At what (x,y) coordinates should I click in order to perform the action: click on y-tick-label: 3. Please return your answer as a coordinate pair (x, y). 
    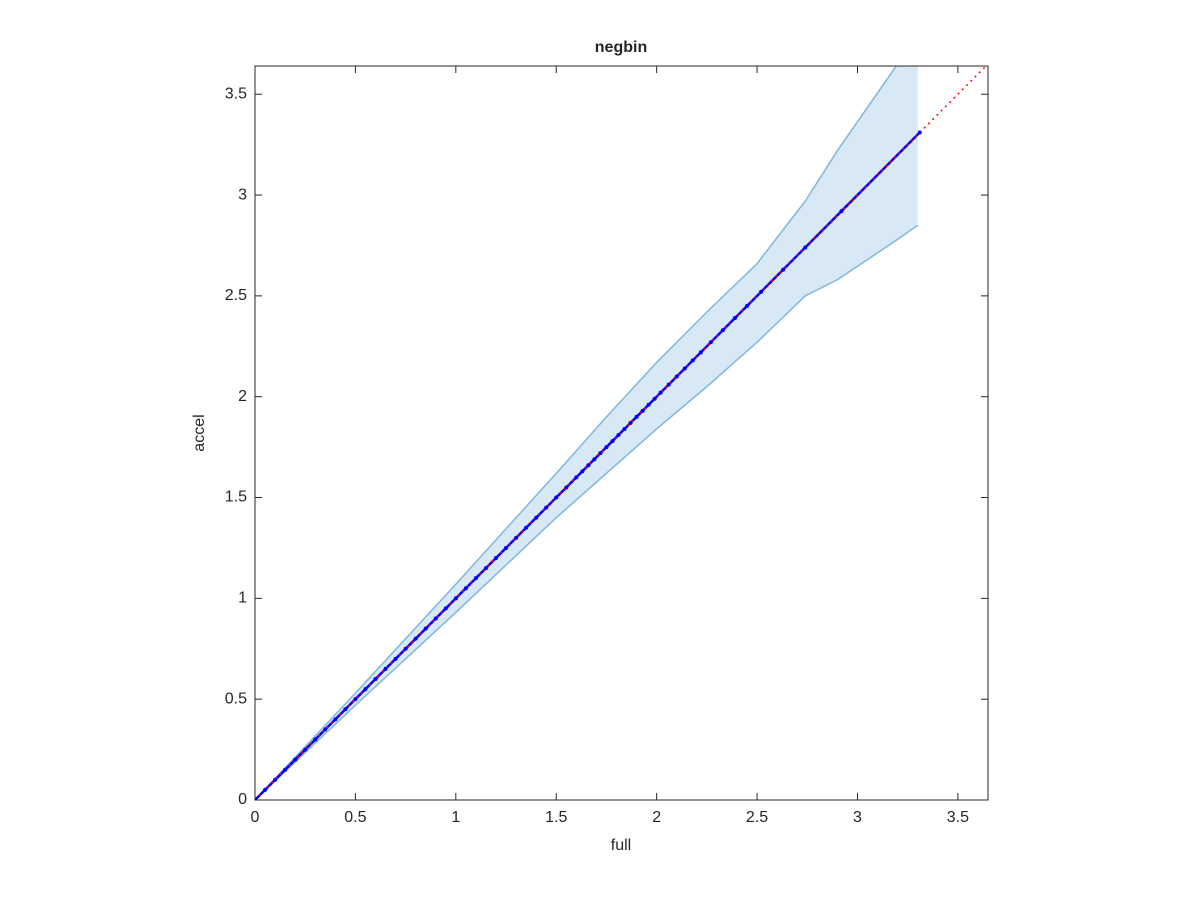
    Looking at the image, I should click on (242, 194).